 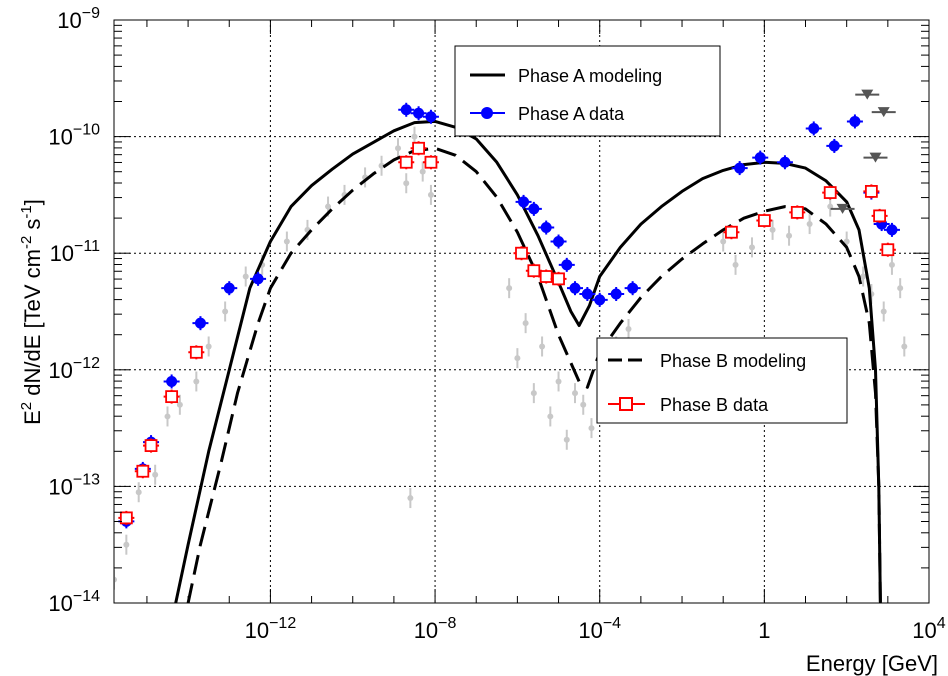 I want to click on legend-label-phase-b-data: Phase B data, so click(x=714, y=405).